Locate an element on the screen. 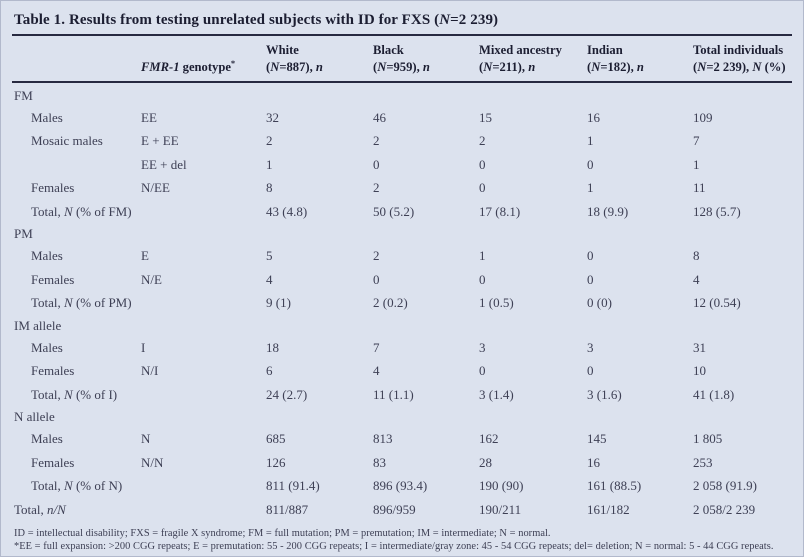  column-header-total: Total individuals (N=2 239), N (%) is located at coordinates (742, 59).